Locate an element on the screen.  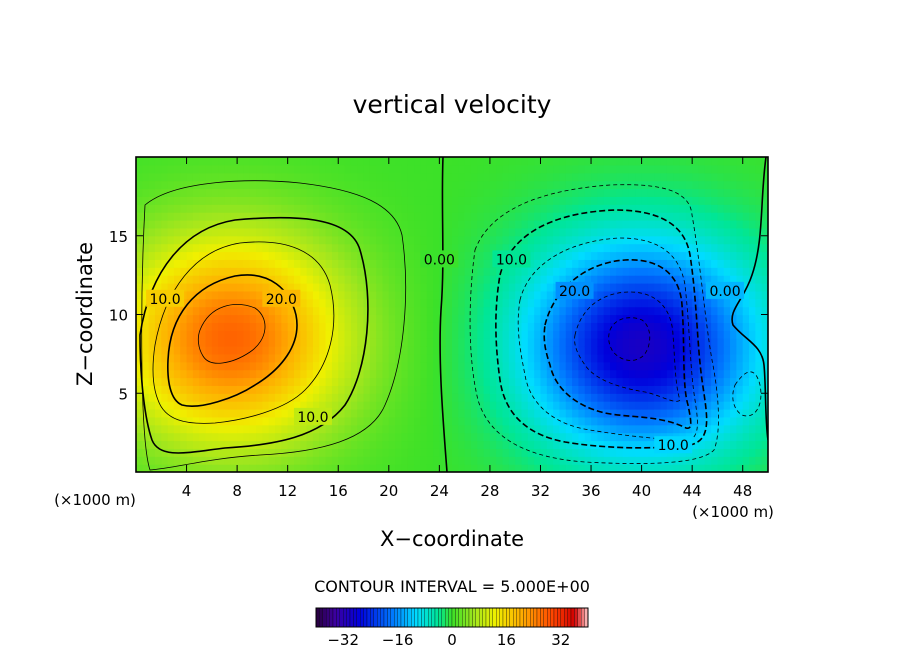
contour-label-bg is located at coordinates (439, 259).